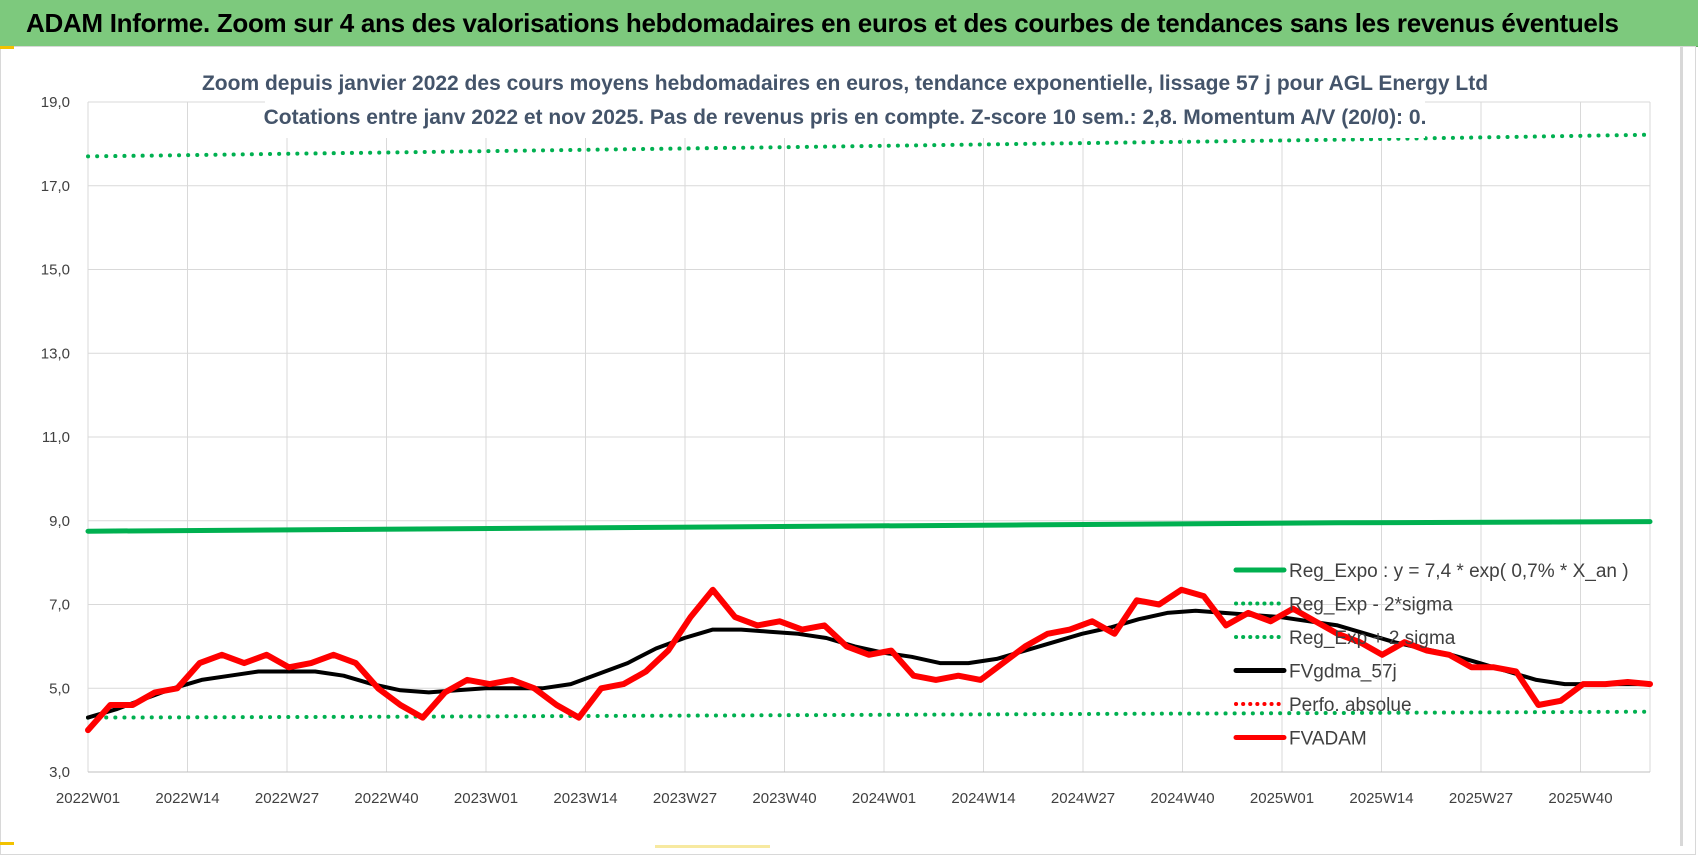 This screenshot has height=857, width=1698. What do you see at coordinates (55, 186) in the screenshot?
I see `y-tick-label: 17,0` at bounding box center [55, 186].